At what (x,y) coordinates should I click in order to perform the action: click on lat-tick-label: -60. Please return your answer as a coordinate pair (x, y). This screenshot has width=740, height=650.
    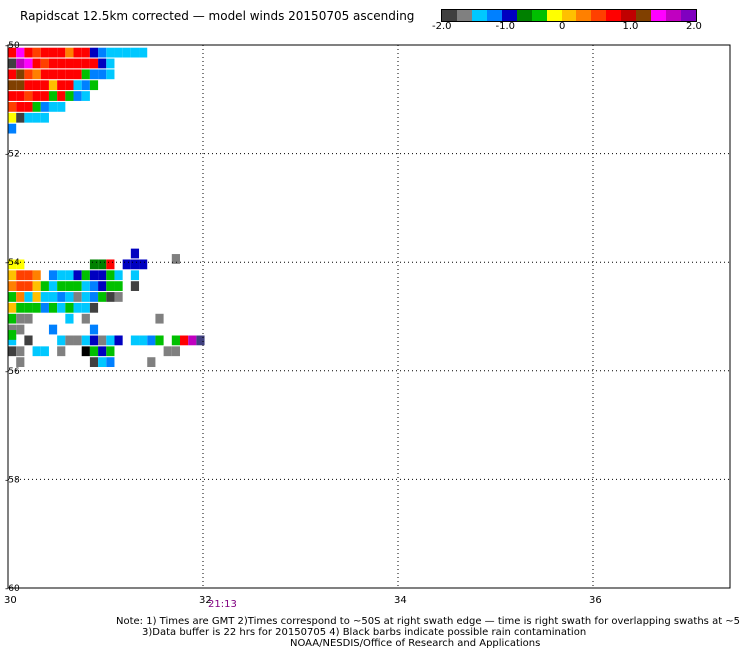
    Looking at the image, I should click on (12, 589).